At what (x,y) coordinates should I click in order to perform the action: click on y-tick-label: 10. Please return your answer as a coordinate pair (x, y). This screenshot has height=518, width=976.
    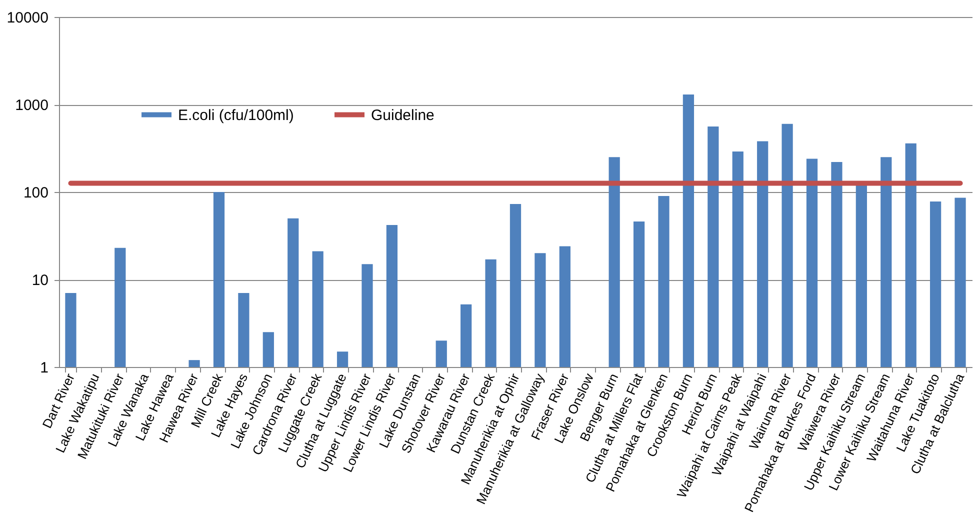
    Looking at the image, I should click on (40, 280).